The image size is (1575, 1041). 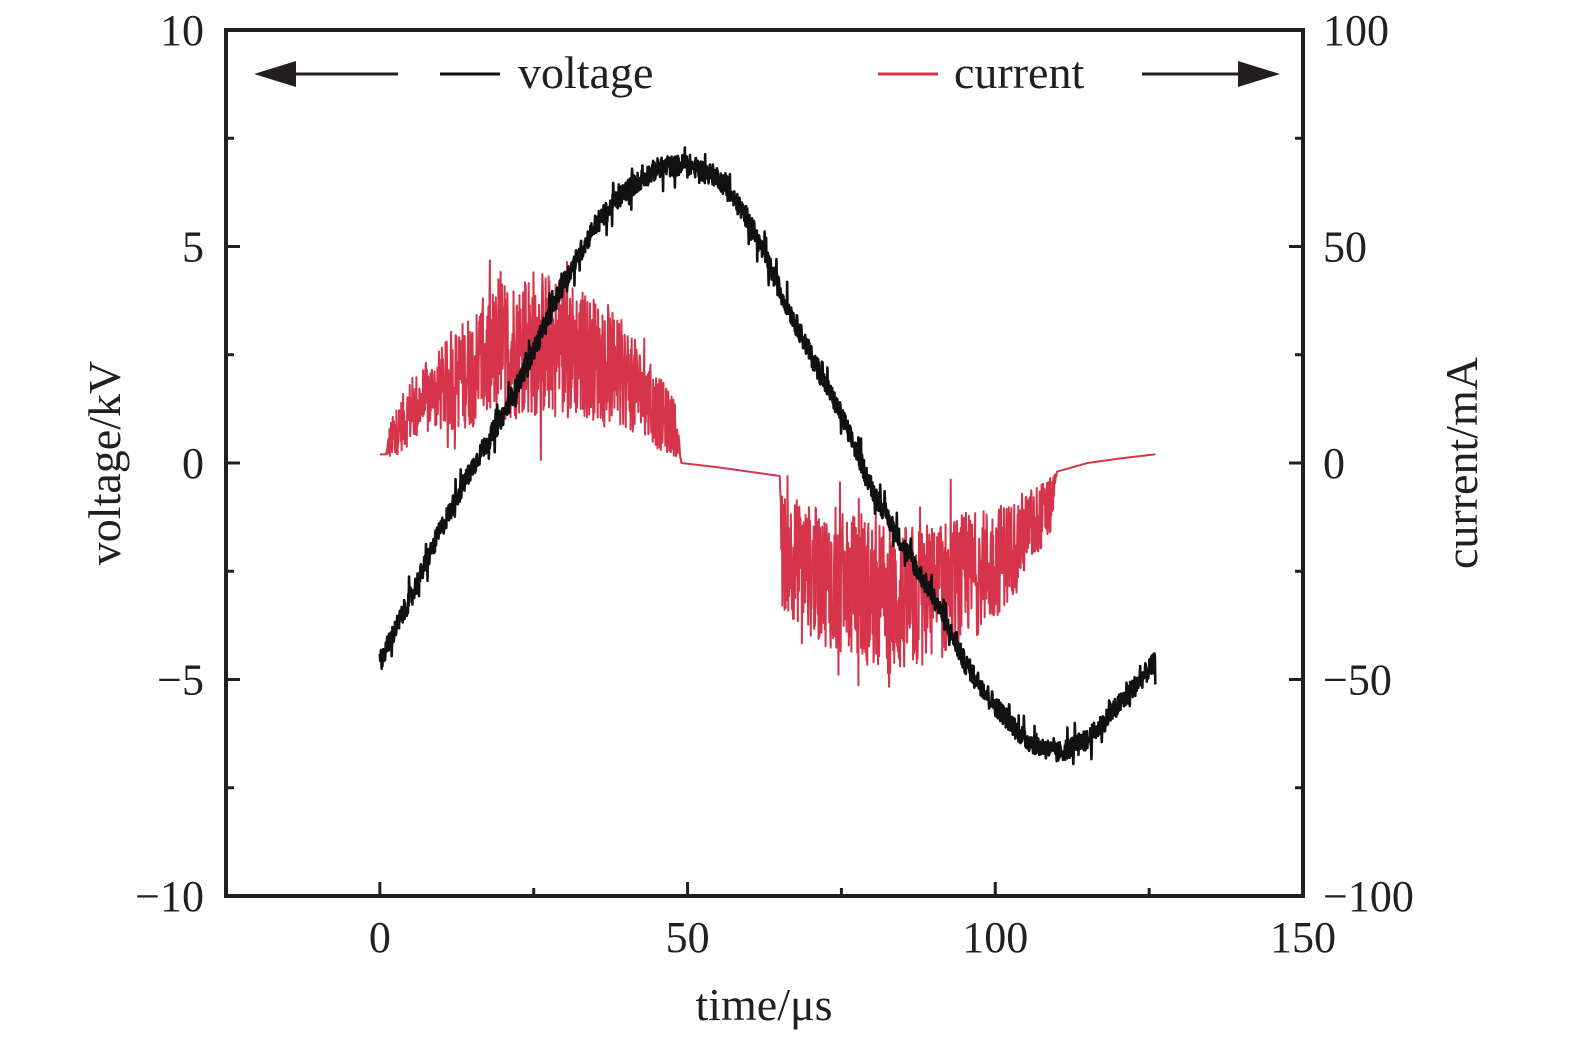 What do you see at coordinates (767, 72) in the screenshot?
I see `legend: voltage current` at bounding box center [767, 72].